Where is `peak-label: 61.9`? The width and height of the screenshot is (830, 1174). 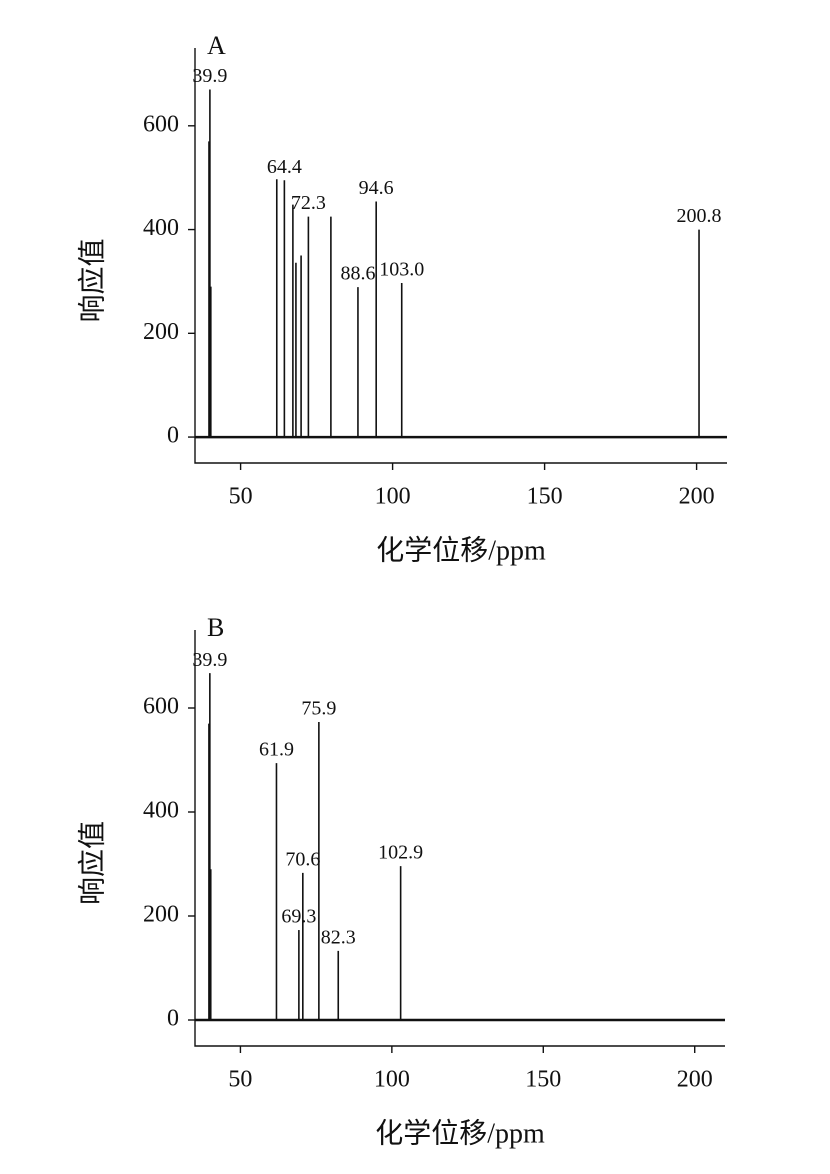
peak-label: 61.9 is located at coordinates (276, 750).